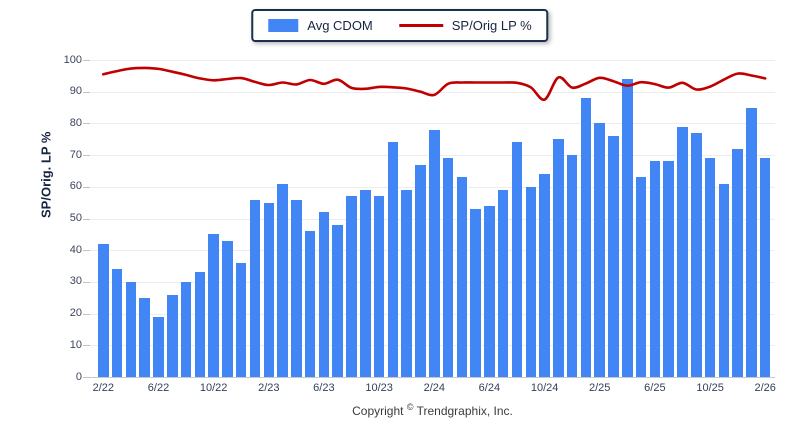 This screenshot has width=800, height=434. I want to click on x-tick-label-6-23: 6/23, so click(324, 388).